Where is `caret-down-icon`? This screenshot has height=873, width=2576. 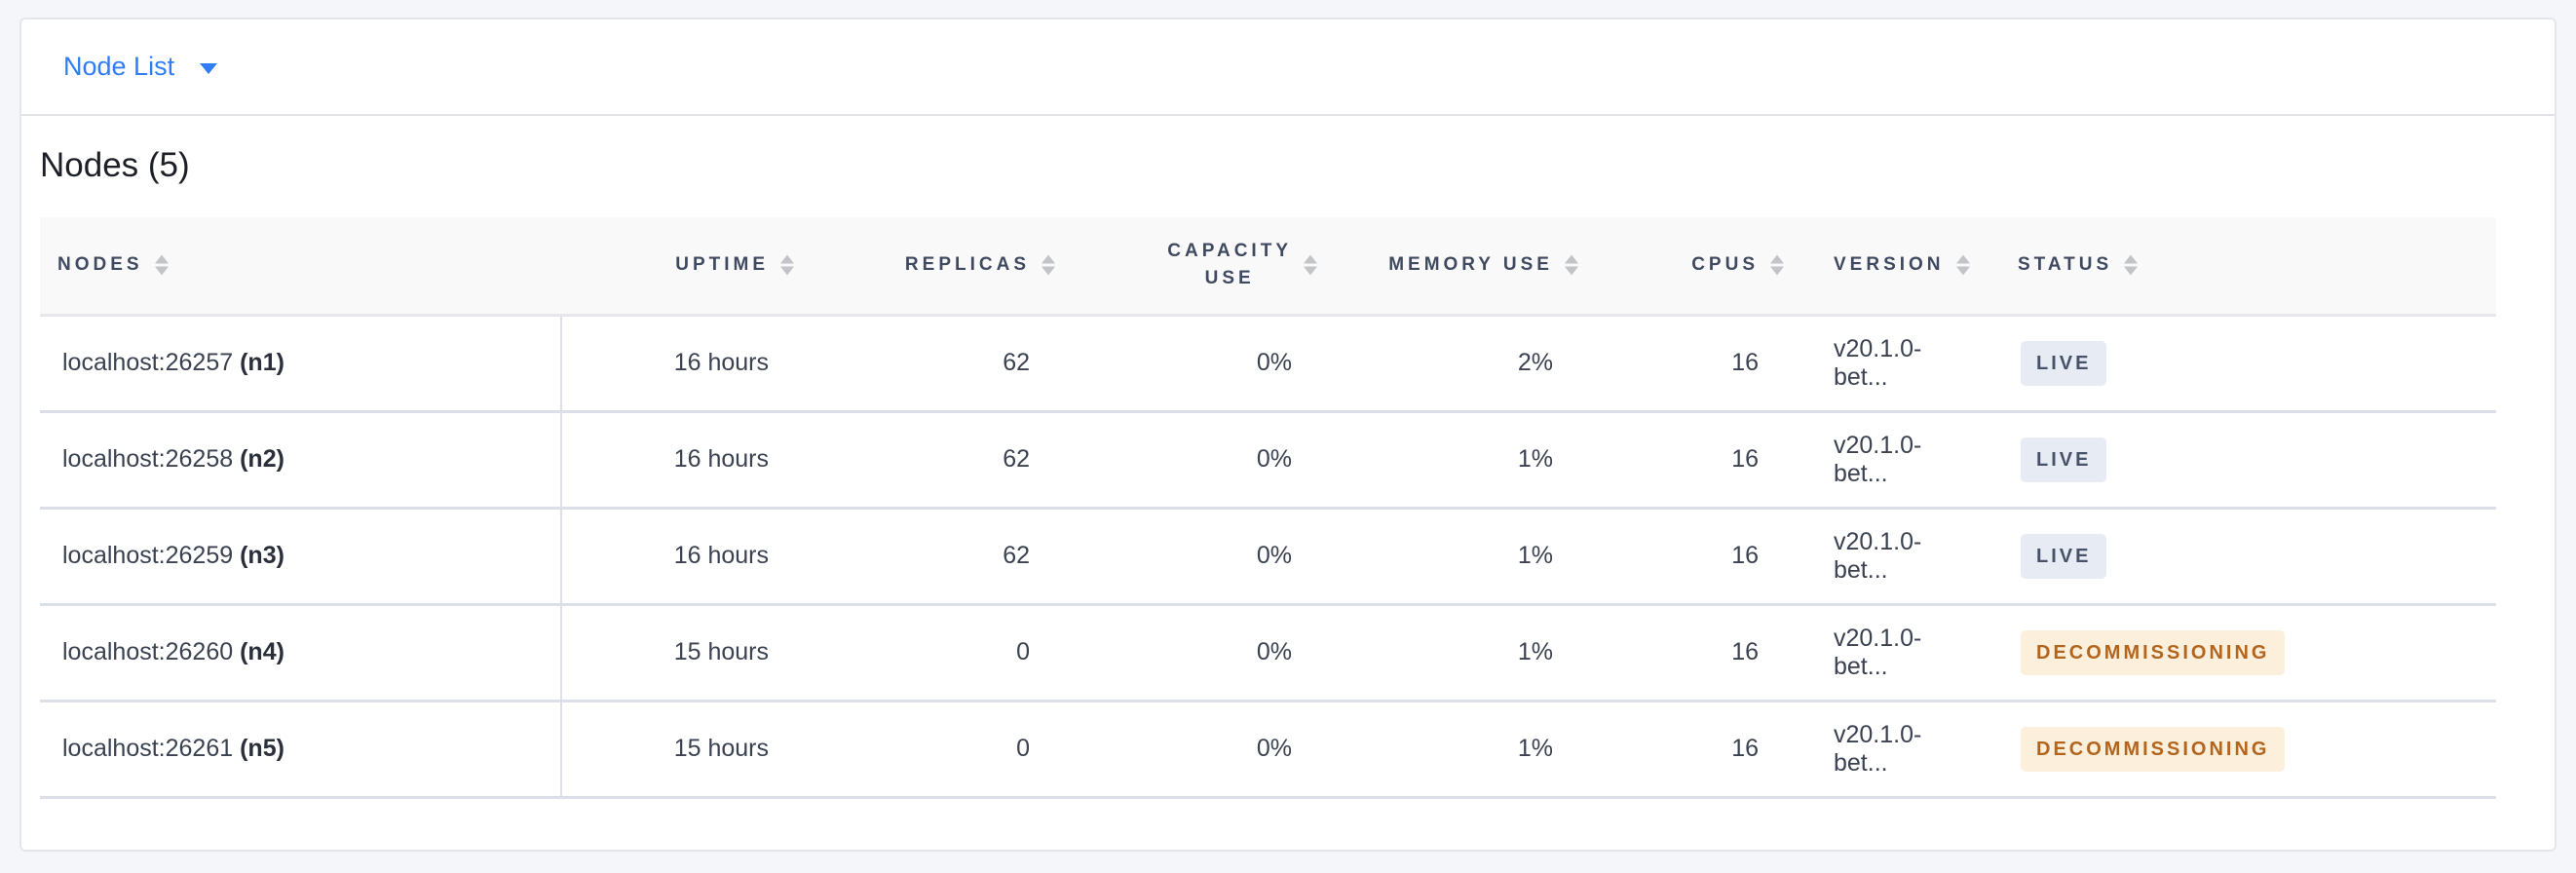 caret-down-icon is located at coordinates (209, 68).